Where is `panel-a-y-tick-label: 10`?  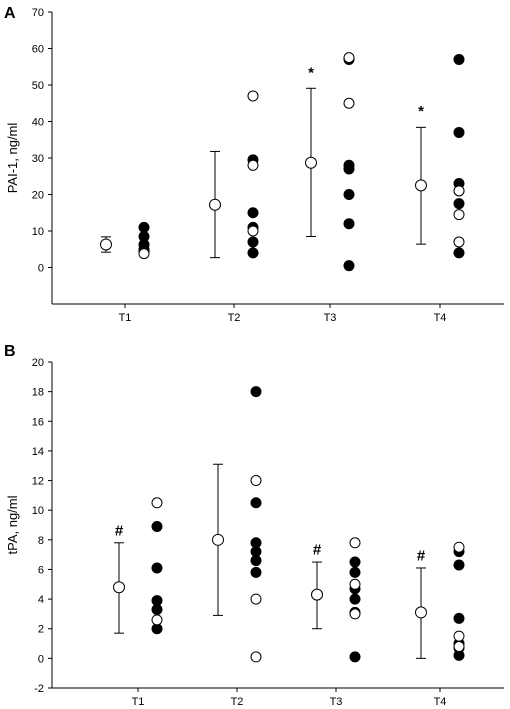
panel-a-y-tick-label: 10 is located at coordinates (38, 232).